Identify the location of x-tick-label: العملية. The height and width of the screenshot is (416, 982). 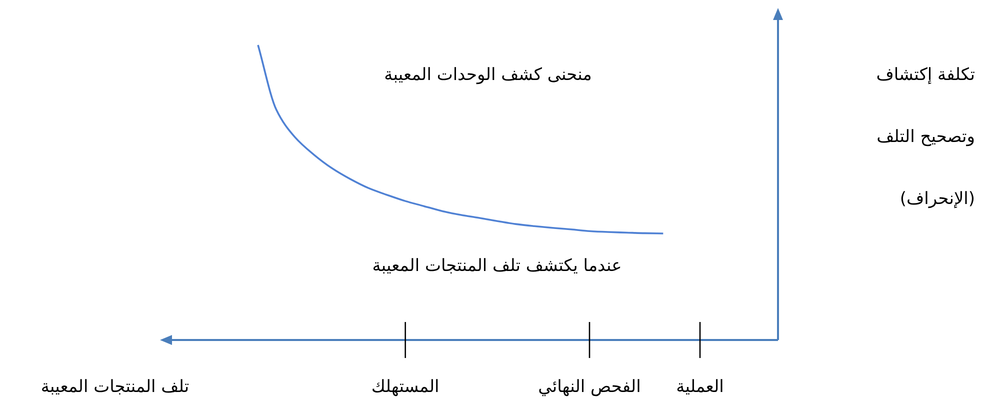
(700, 387).